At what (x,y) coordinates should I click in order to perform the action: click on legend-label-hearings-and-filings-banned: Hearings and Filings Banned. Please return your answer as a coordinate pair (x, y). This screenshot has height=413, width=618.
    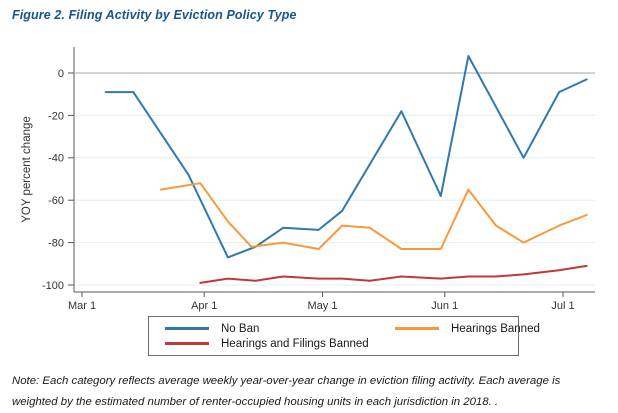
    Looking at the image, I should click on (295, 343).